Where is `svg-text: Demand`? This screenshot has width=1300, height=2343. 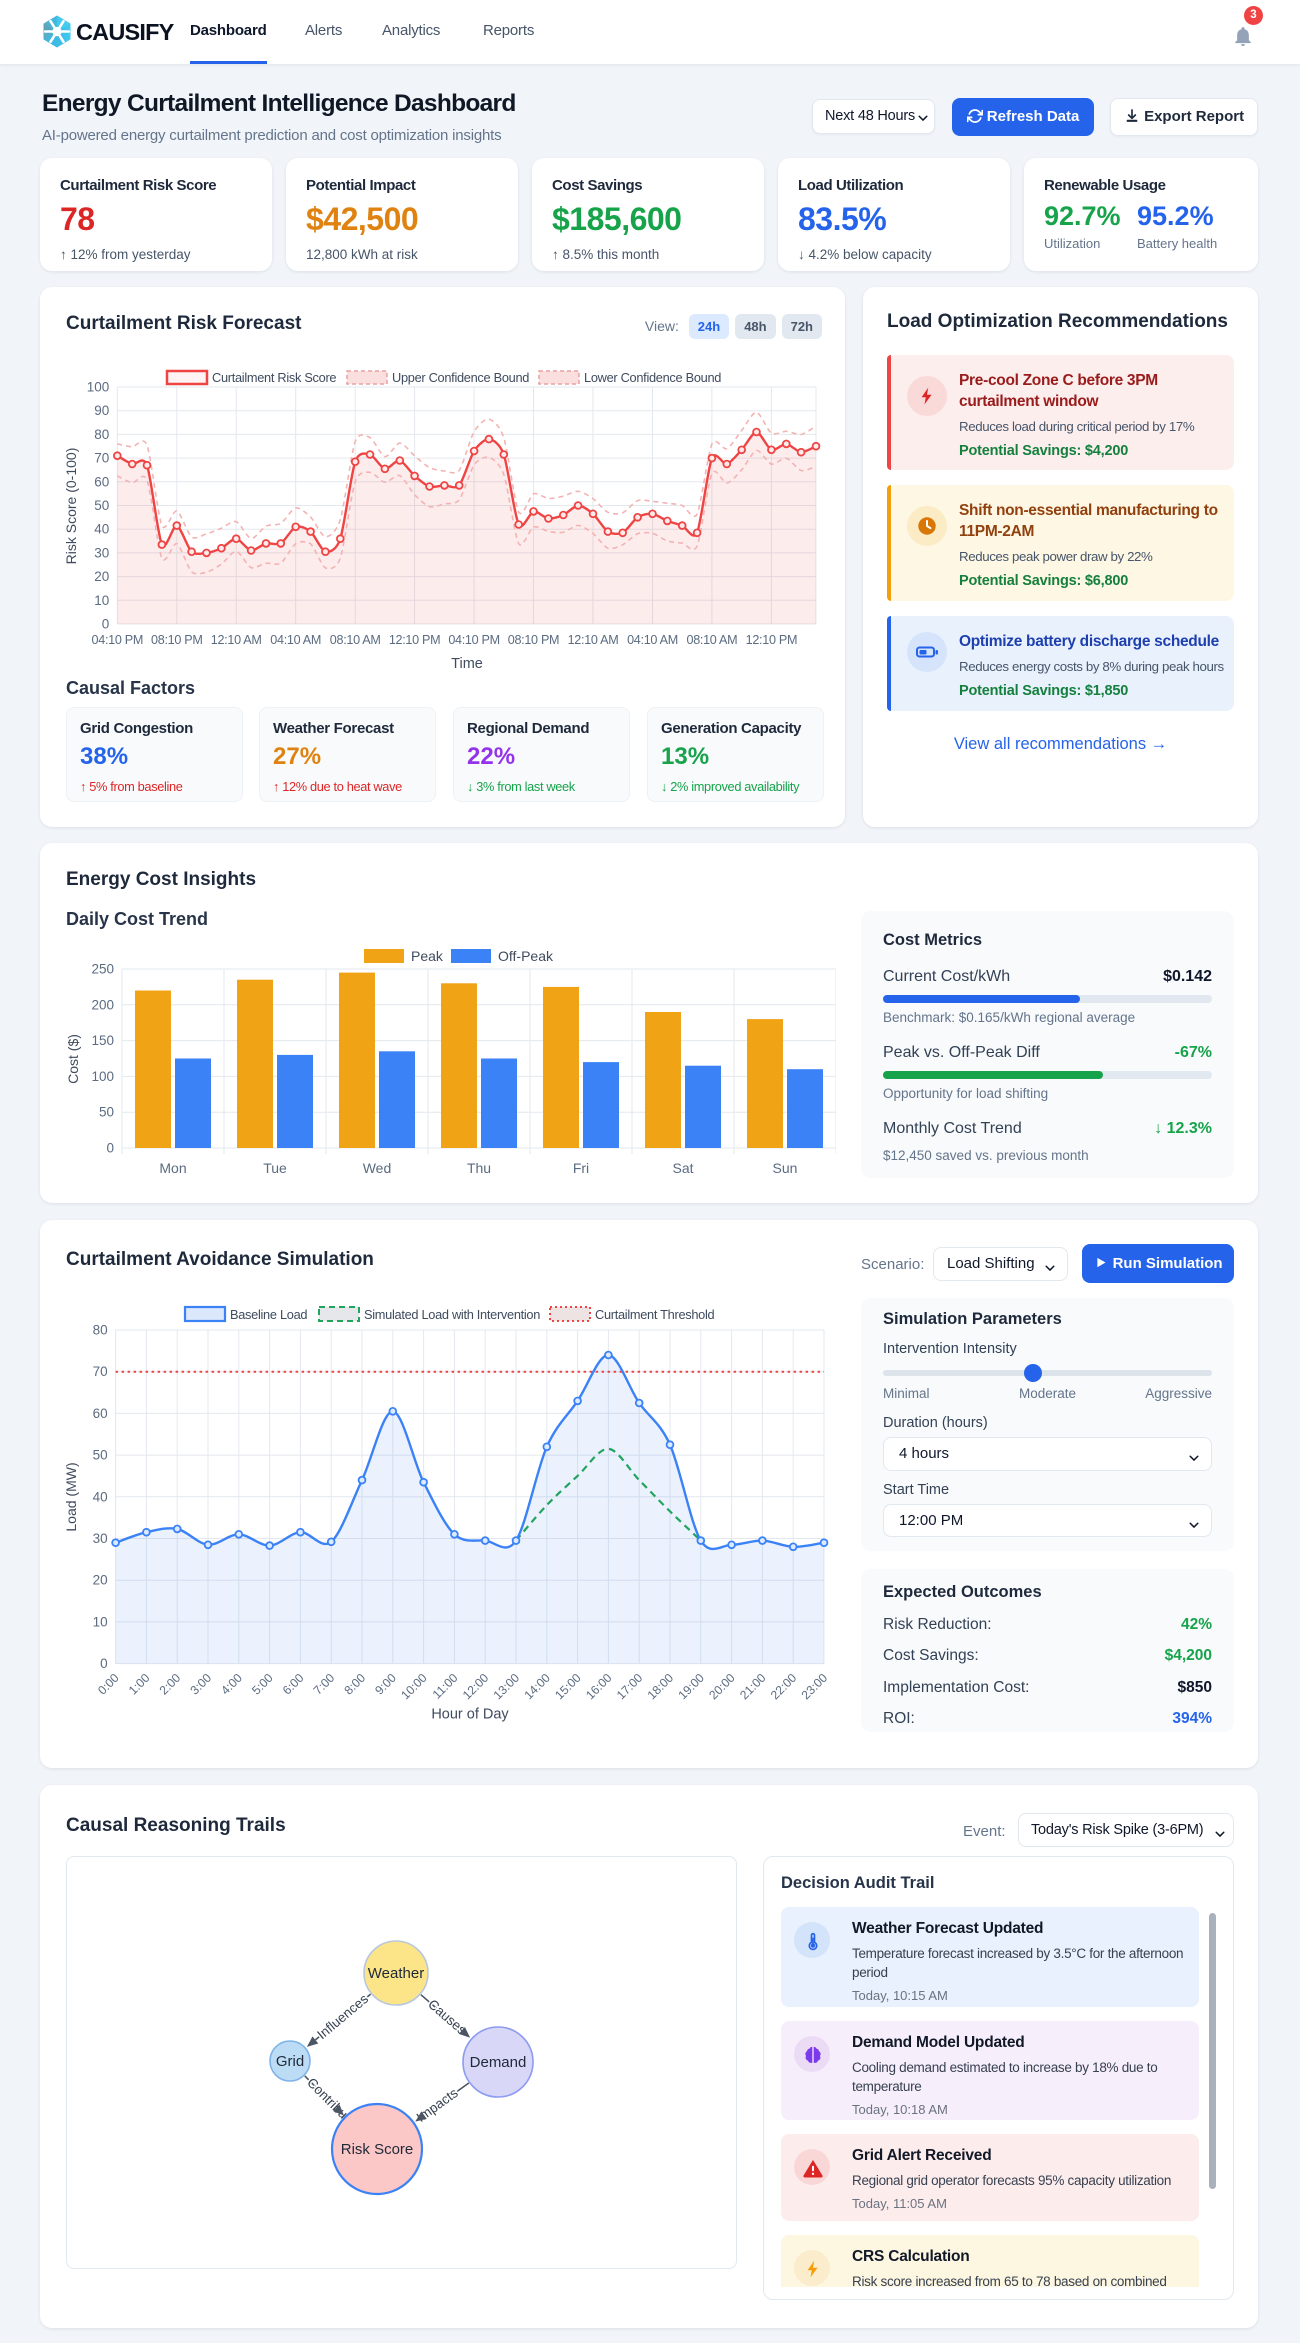
svg-text: Demand is located at coordinates (498, 2062).